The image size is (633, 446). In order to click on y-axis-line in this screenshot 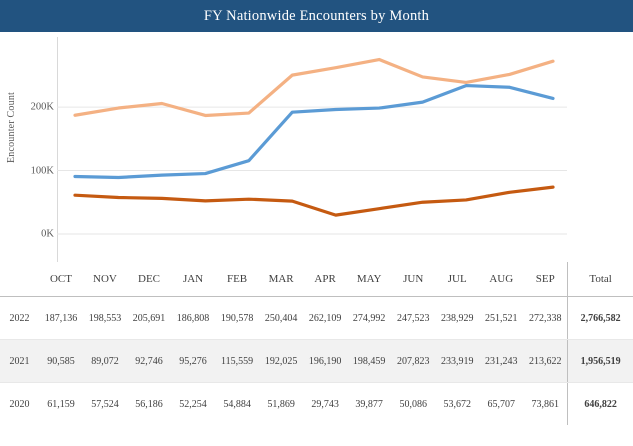, I will do `click(57, 149)`.